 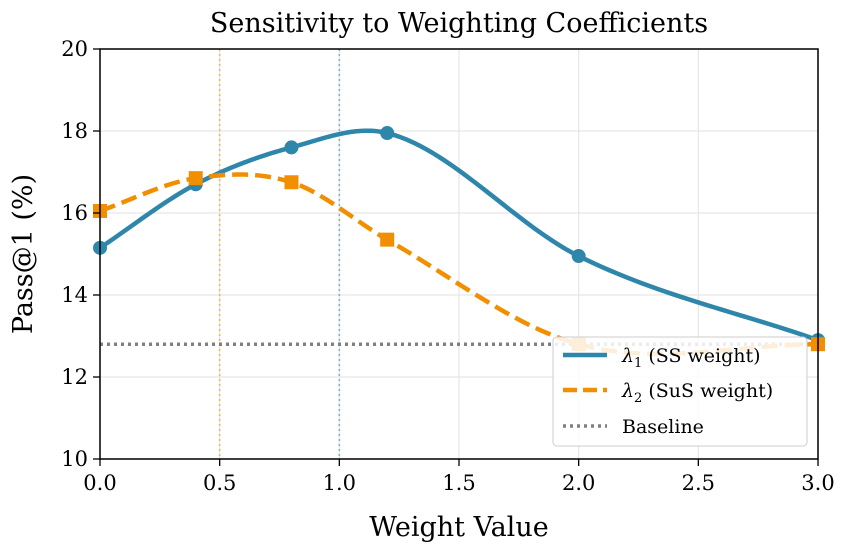 I want to click on x-tick-label: 1.5, so click(x=458, y=483).